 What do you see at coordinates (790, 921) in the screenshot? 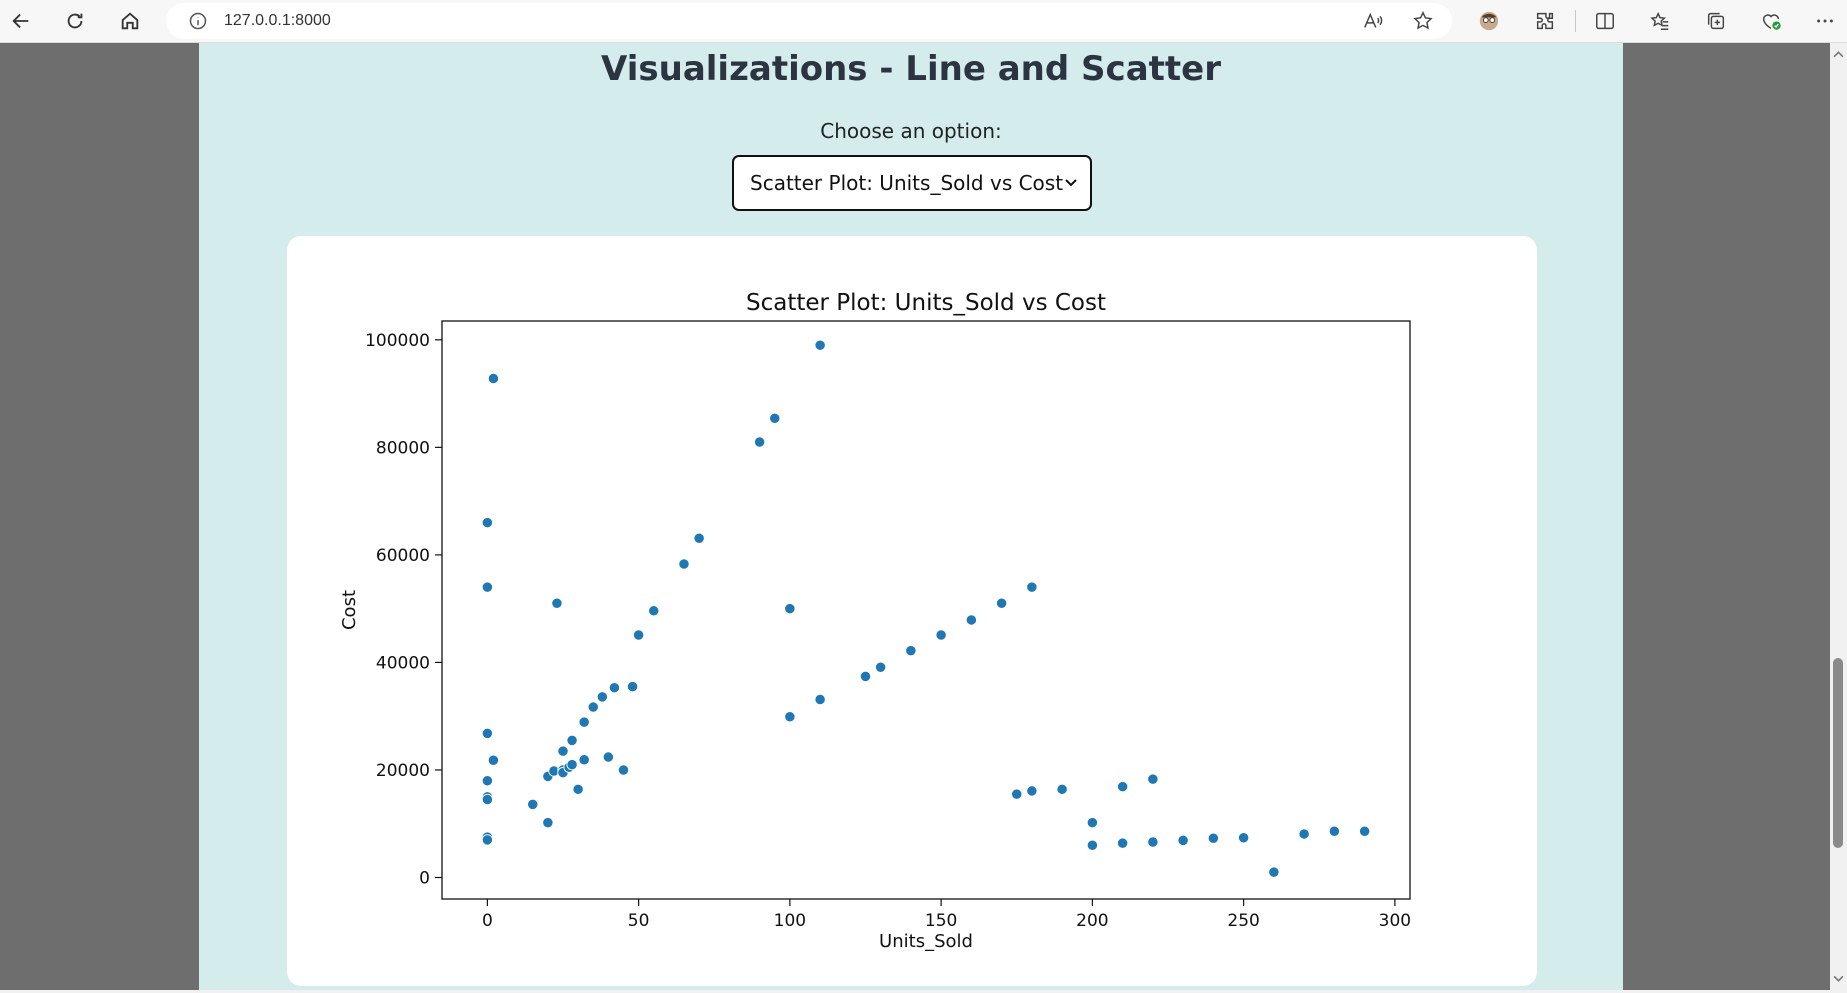
I see `x-tick-label: 100` at bounding box center [790, 921].